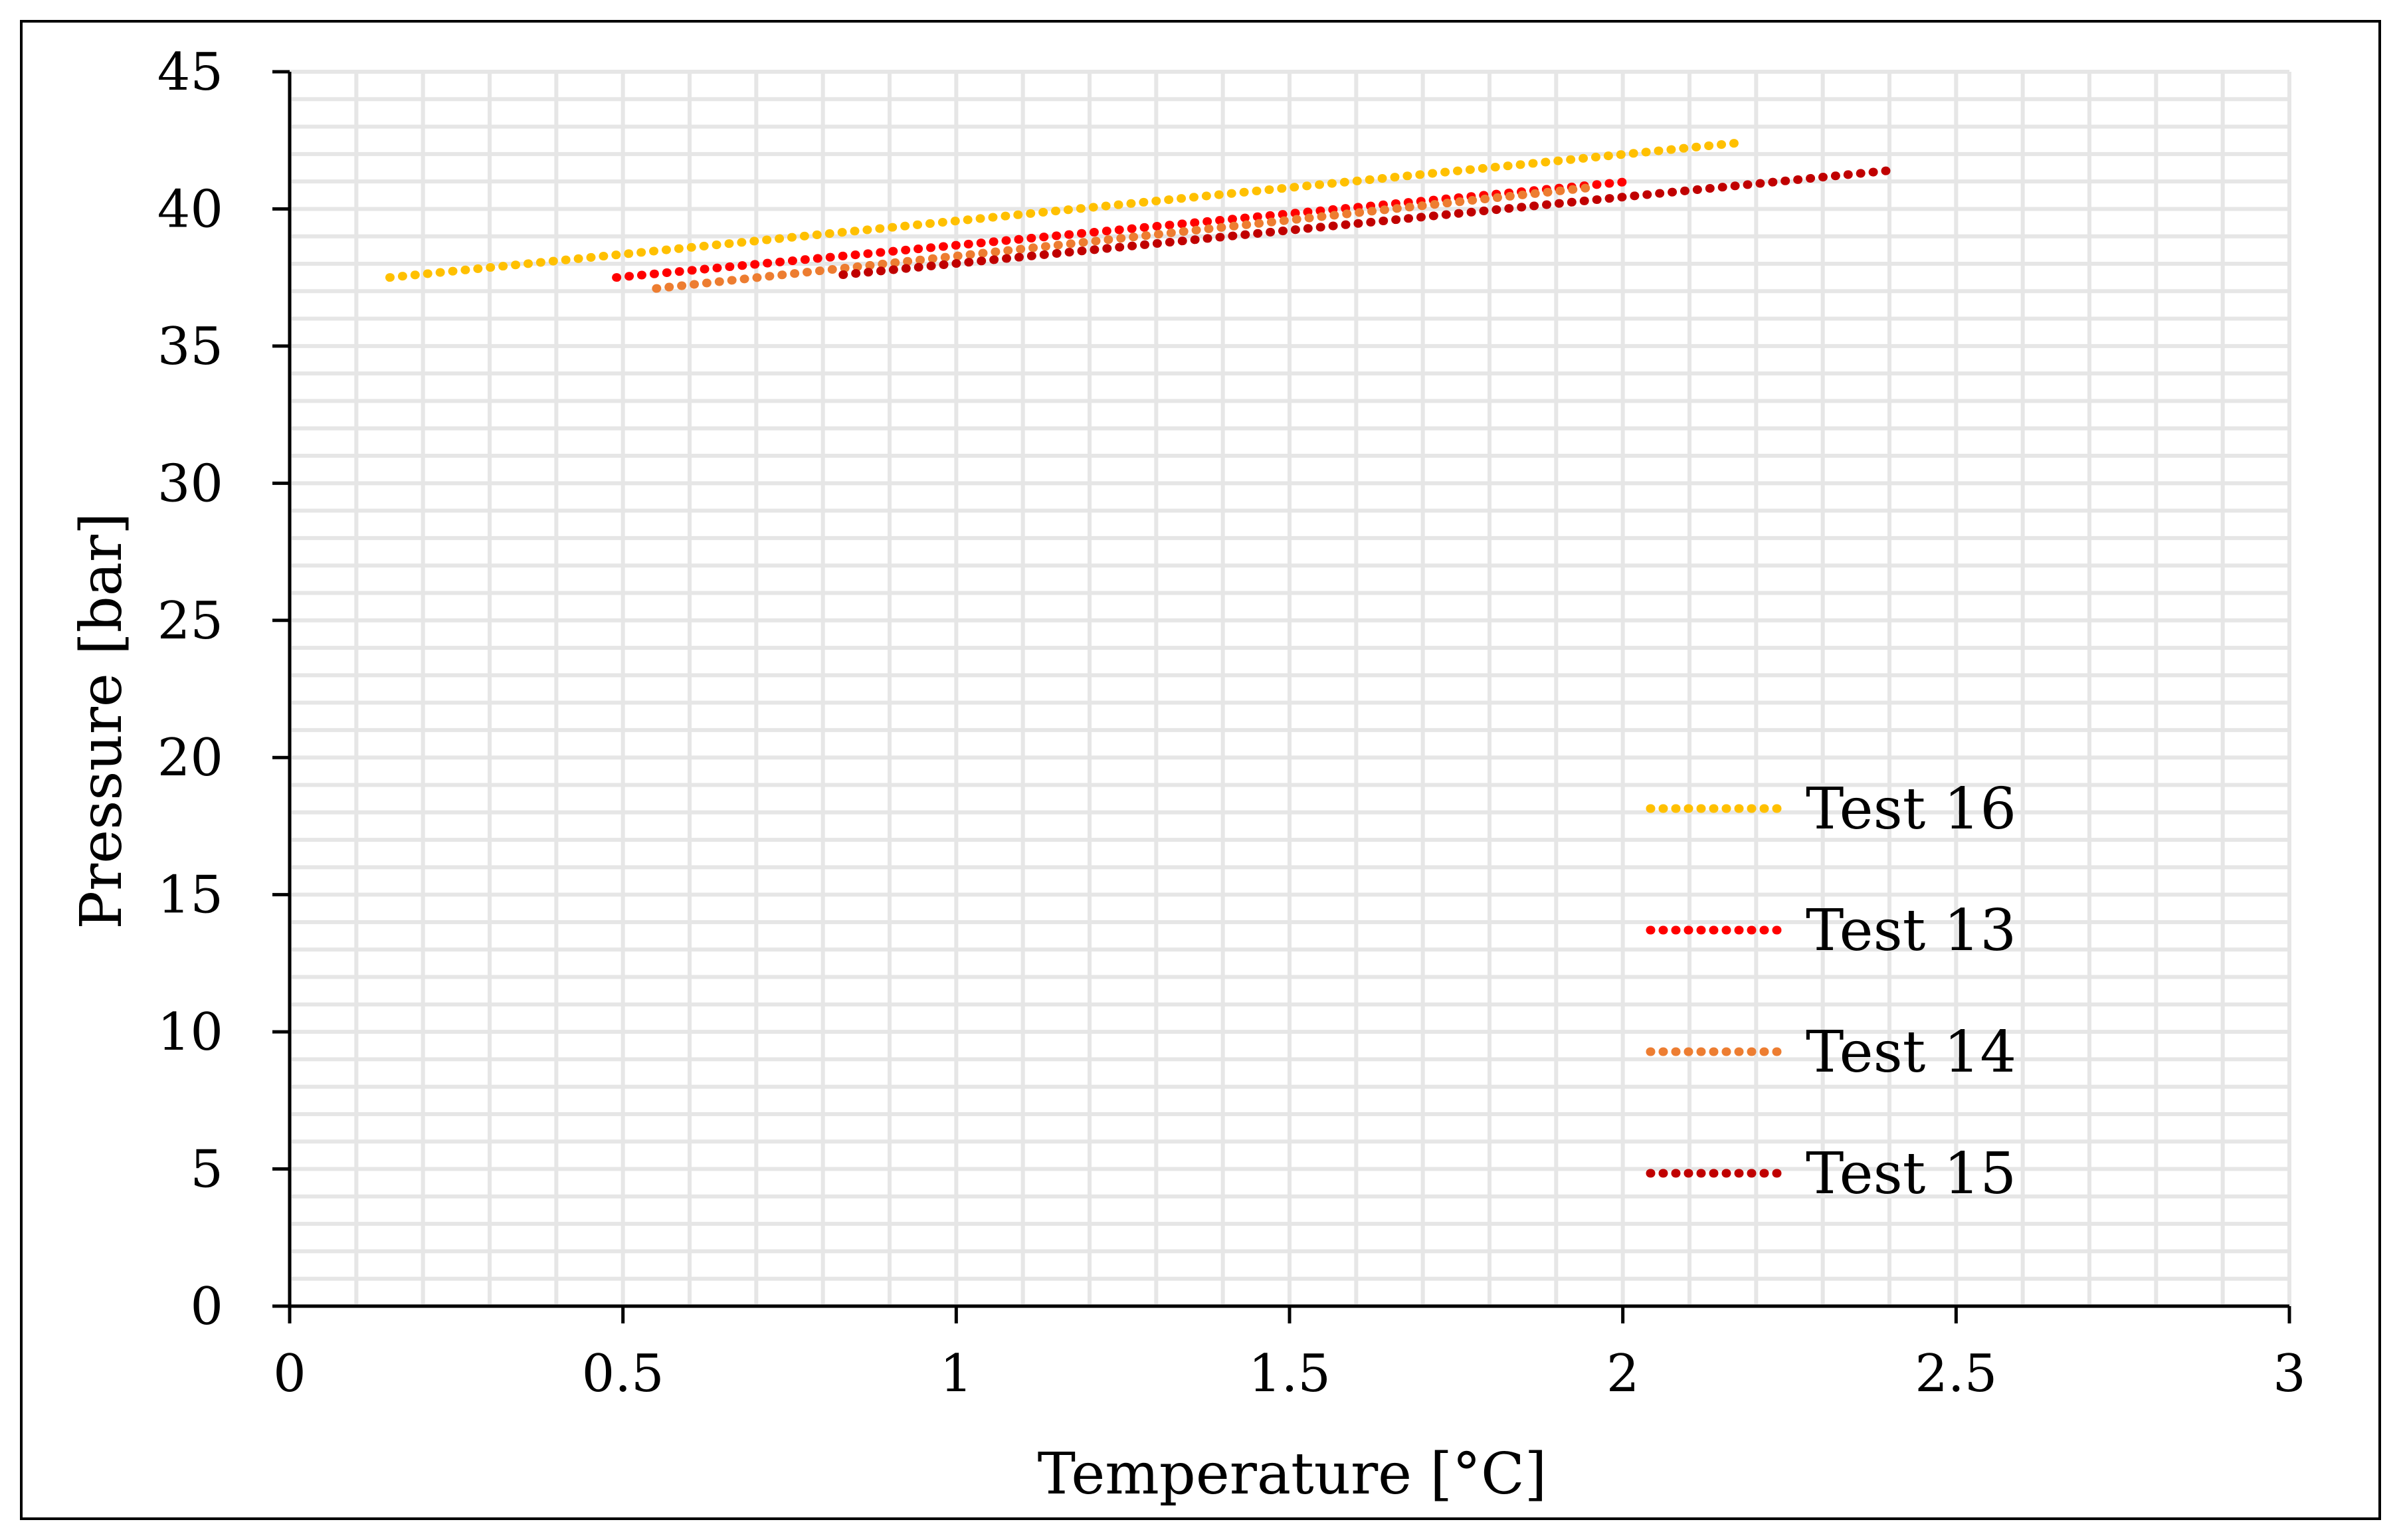 The height and width of the screenshot is (1540, 2401). What do you see at coordinates (101, 721) in the screenshot?
I see `y-axis-title: Pressure [bar]` at bounding box center [101, 721].